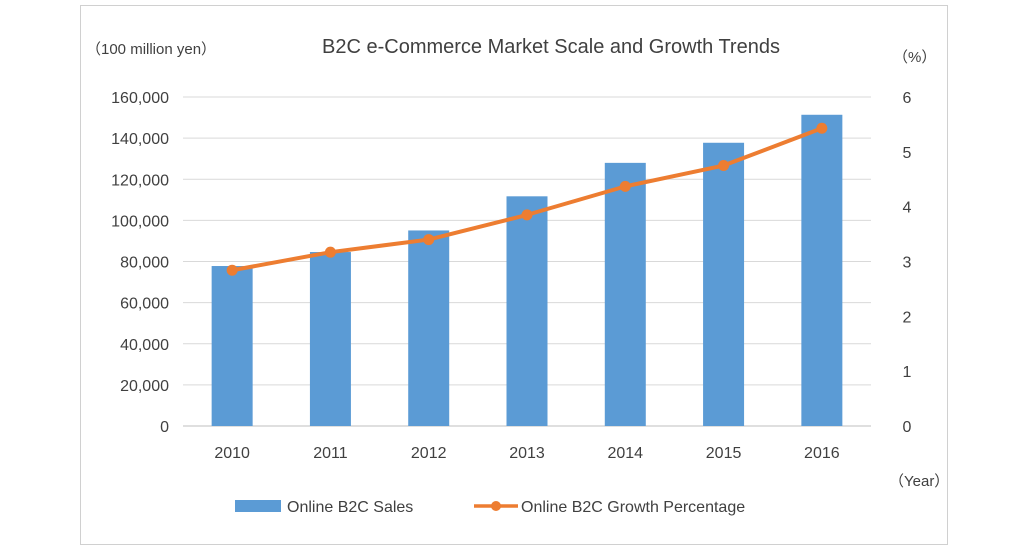 The image size is (1024, 555). What do you see at coordinates (907, 208) in the screenshot?
I see `y-right-tick-label: 4` at bounding box center [907, 208].